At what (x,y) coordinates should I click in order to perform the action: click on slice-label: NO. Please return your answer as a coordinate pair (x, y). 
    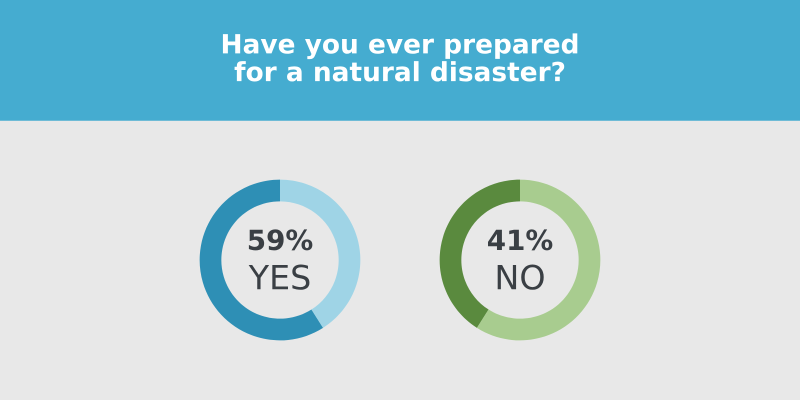
    Looking at the image, I should click on (521, 277).